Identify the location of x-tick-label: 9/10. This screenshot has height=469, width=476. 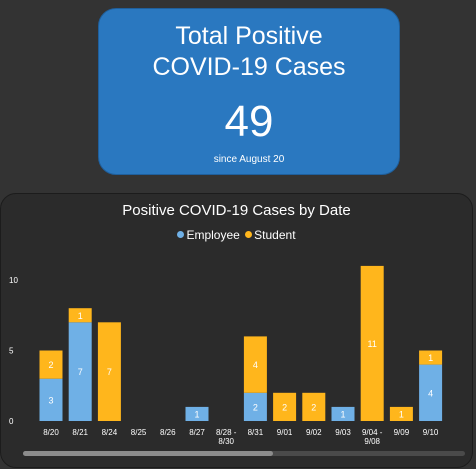
(431, 432).